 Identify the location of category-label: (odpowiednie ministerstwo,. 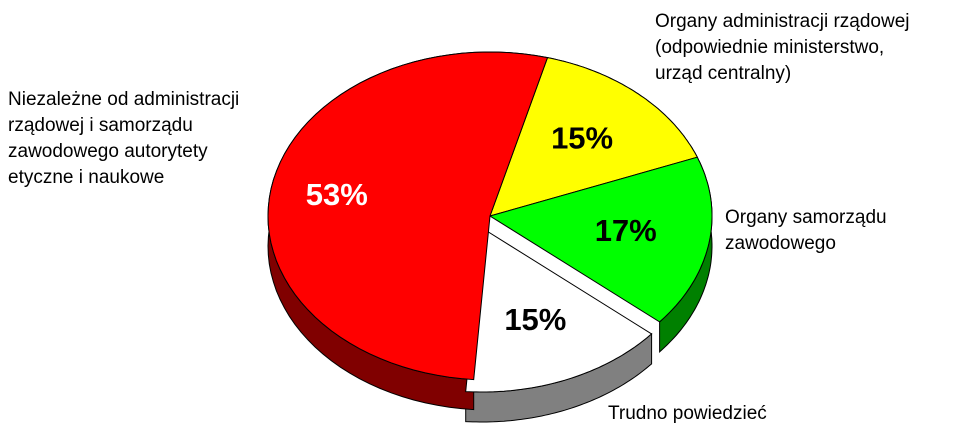
(769, 47).